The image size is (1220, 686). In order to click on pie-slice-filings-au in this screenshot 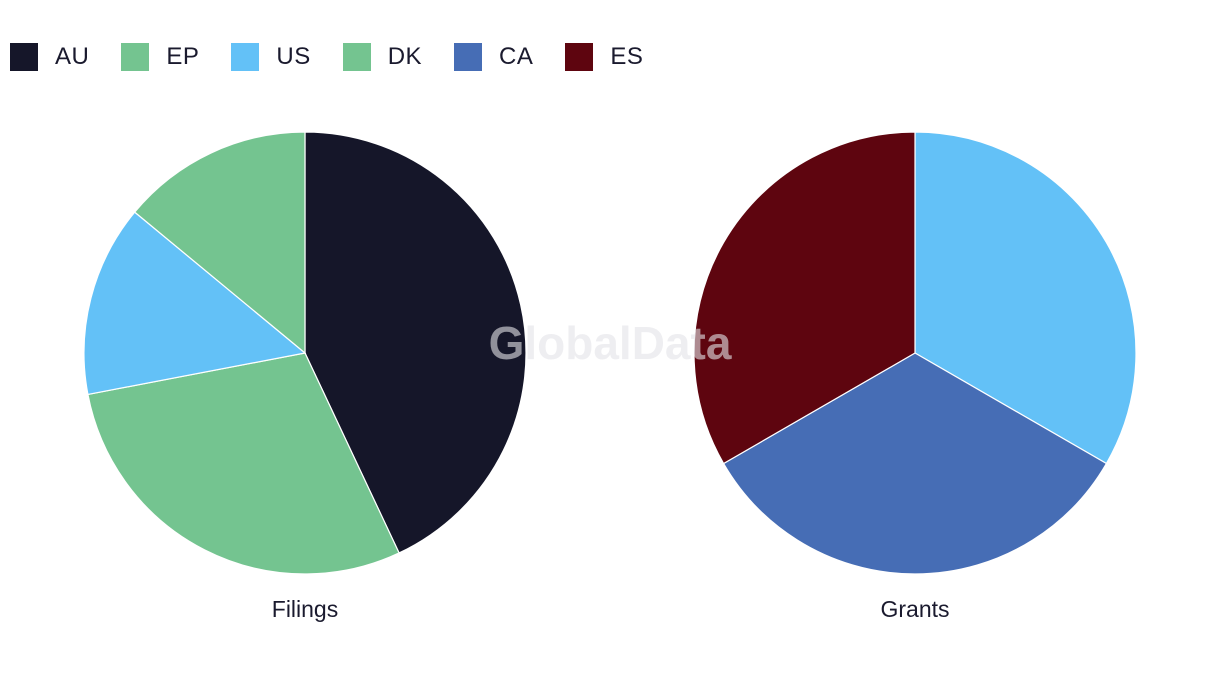, I will do `click(415, 342)`.